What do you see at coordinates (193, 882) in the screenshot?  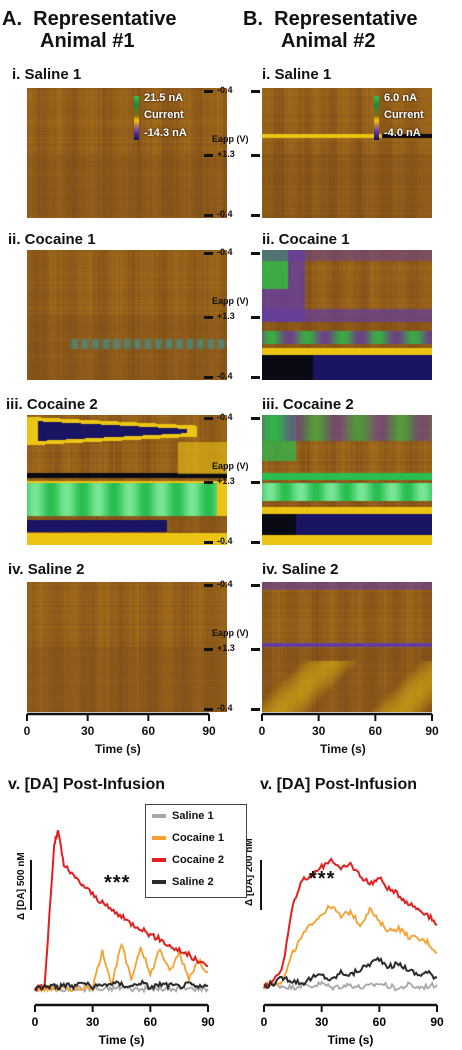 I see `legend-label-saline2: Saline 2` at bounding box center [193, 882].